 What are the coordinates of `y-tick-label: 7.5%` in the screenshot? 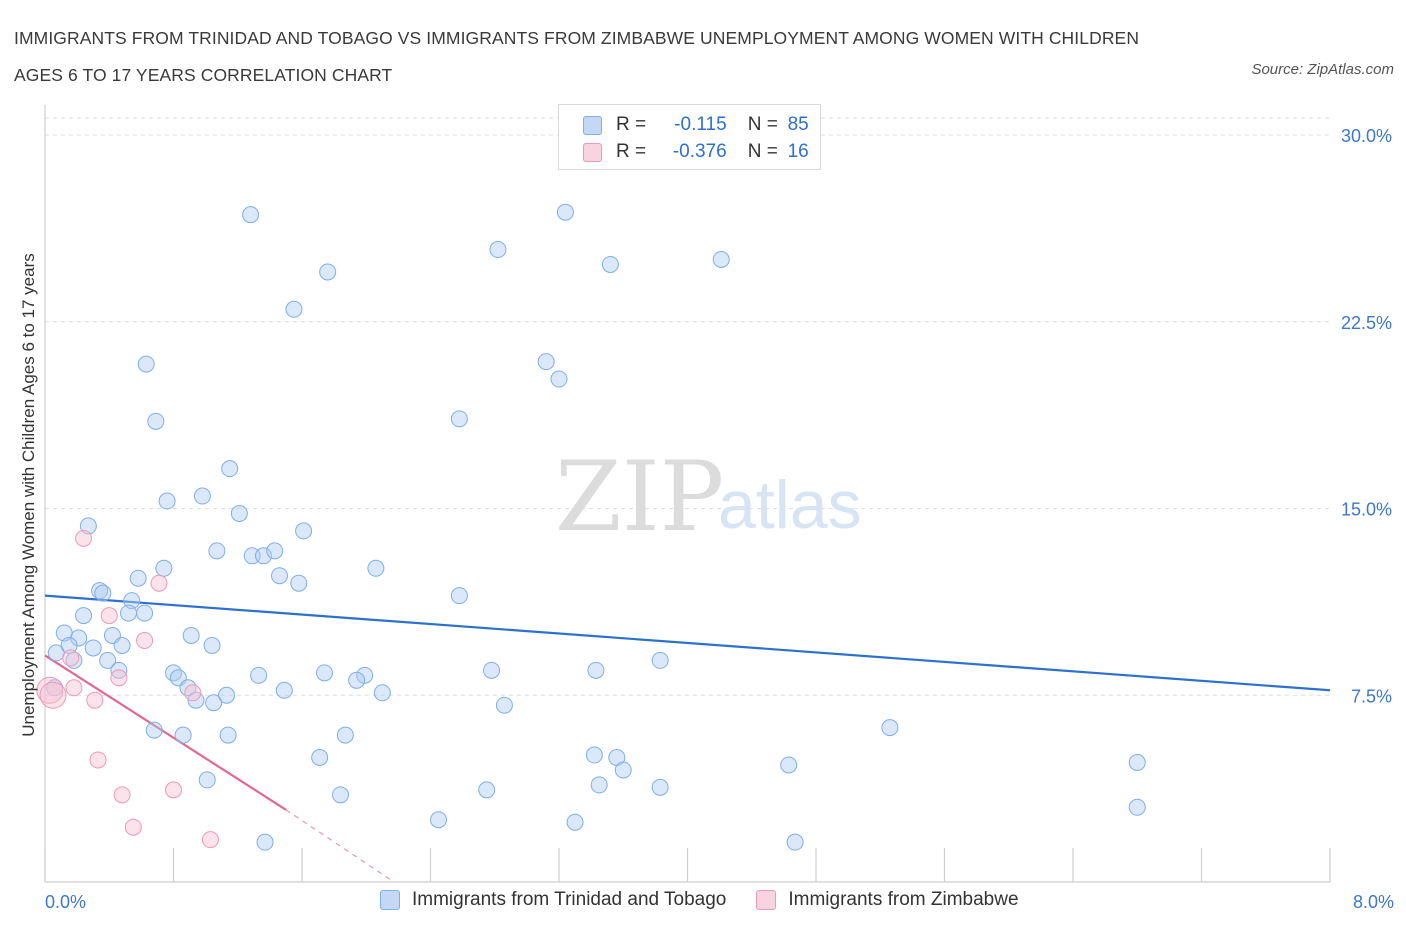 It's located at (1371, 696).